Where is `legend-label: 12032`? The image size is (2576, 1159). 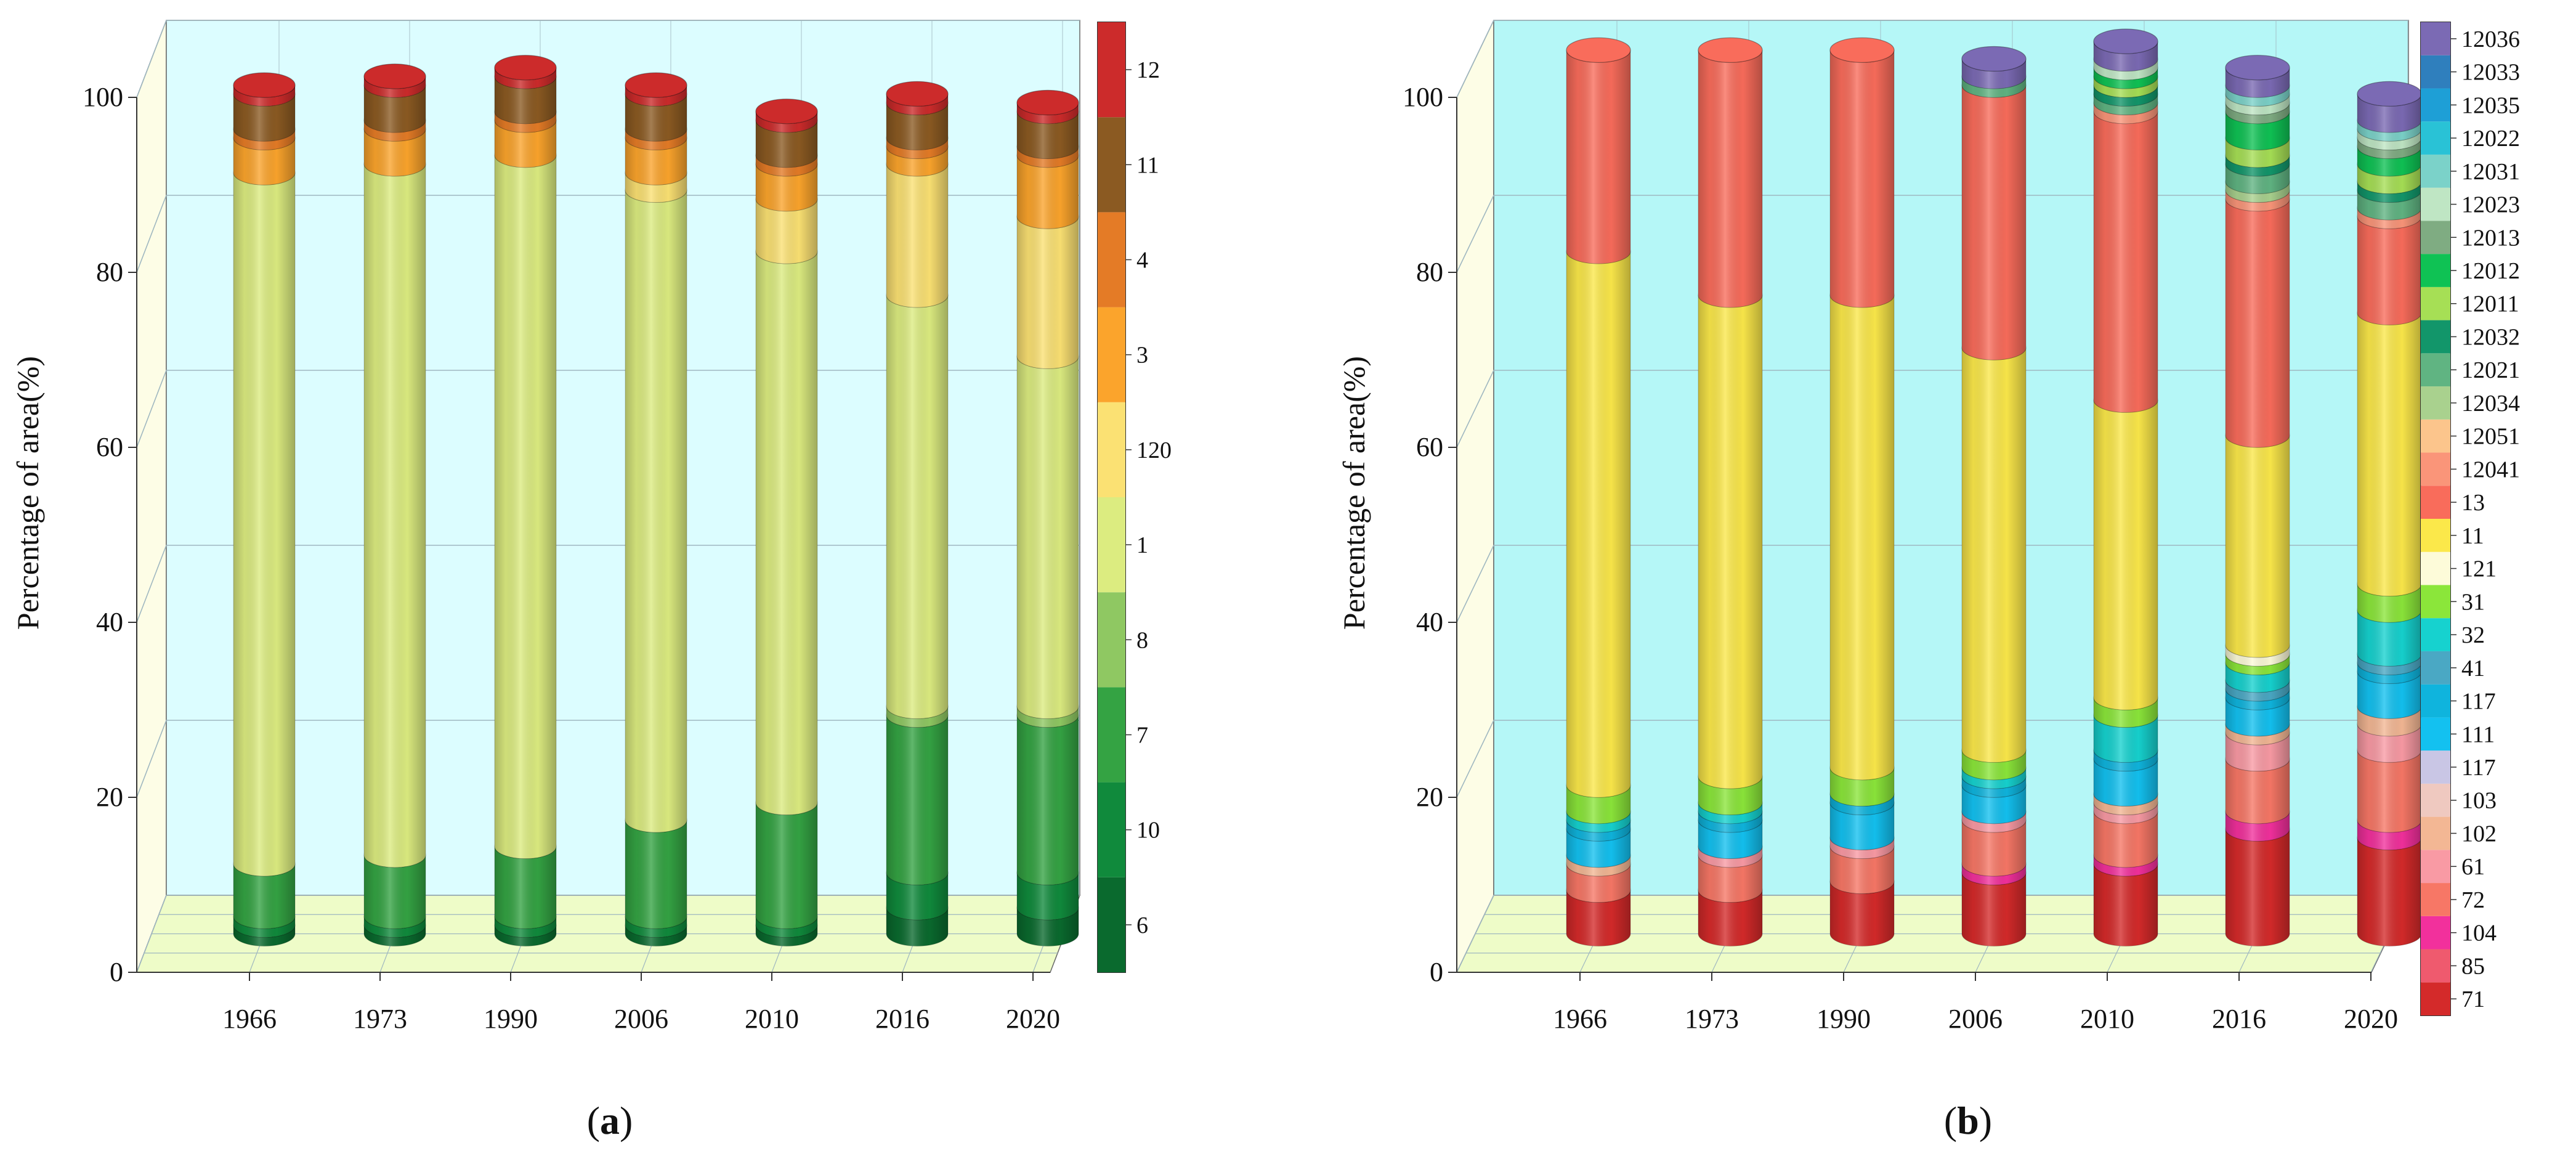 legend-label: 12032 is located at coordinates (2490, 337).